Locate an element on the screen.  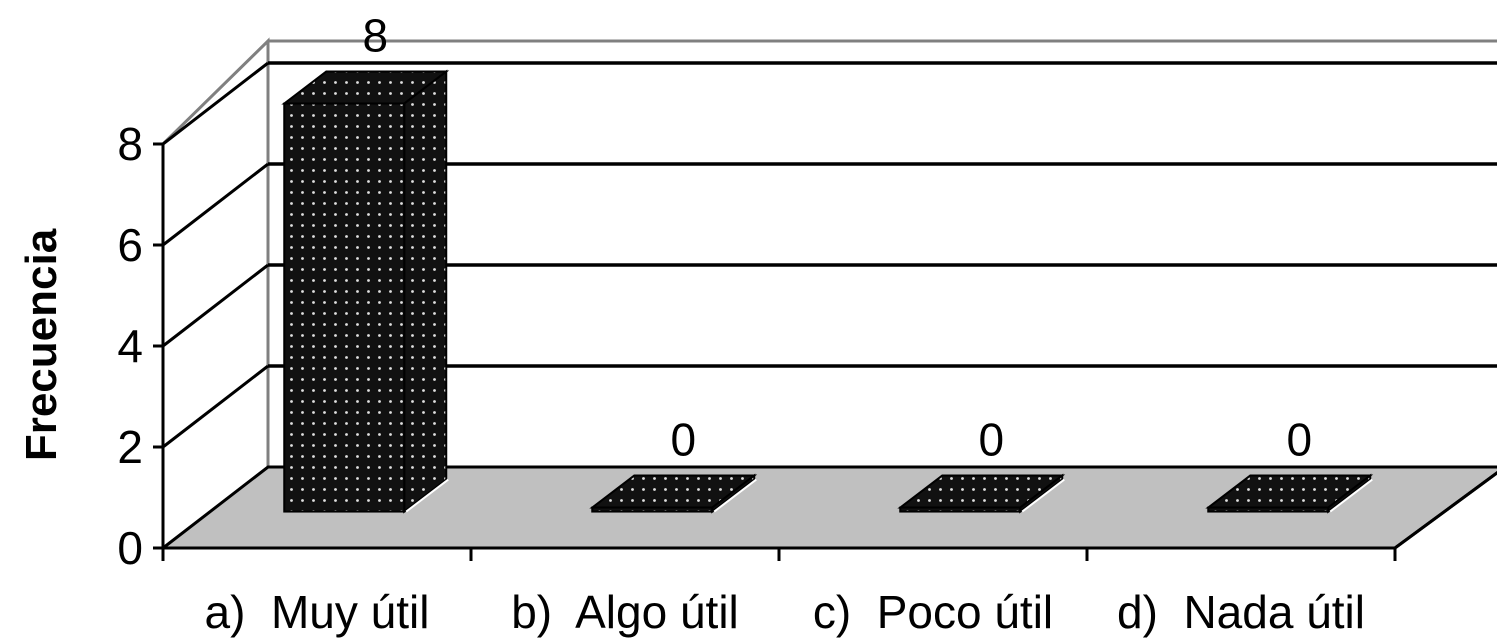
data-label: 8 is located at coordinates (375, 36).